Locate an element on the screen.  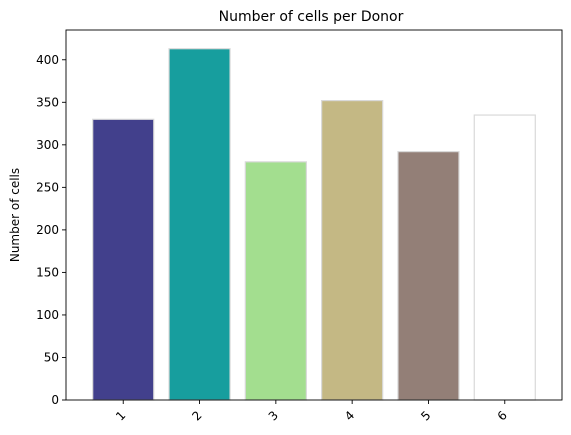
y-tick-label: 0 is located at coordinates (55, 400).